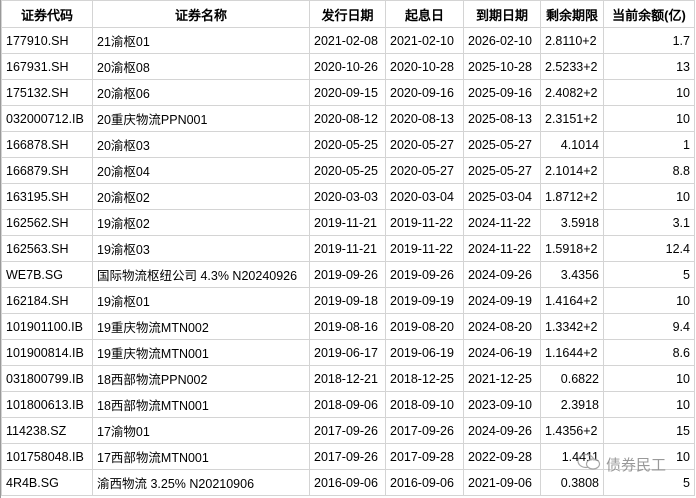 This screenshot has width=696, height=498. What do you see at coordinates (347, 404) in the screenshot?
I see `table-cell: 2018-09-06` at bounding box center [347, 404].